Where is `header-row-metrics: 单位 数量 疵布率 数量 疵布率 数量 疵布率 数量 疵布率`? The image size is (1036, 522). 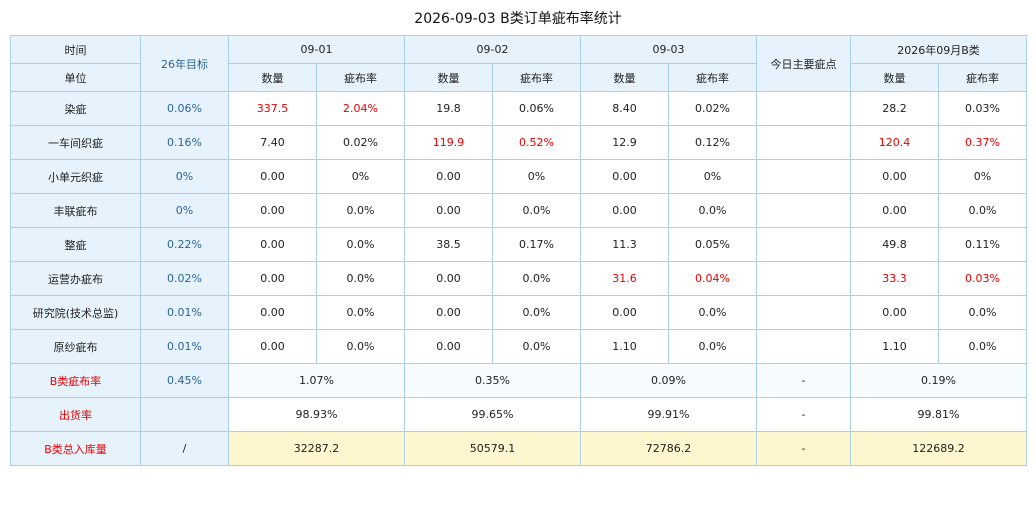
header-row-metrics: 单位 数量 疵布率 数量 疵布率 数量 疵布率 数量 疵布率 is located at coordinates (519, 77).